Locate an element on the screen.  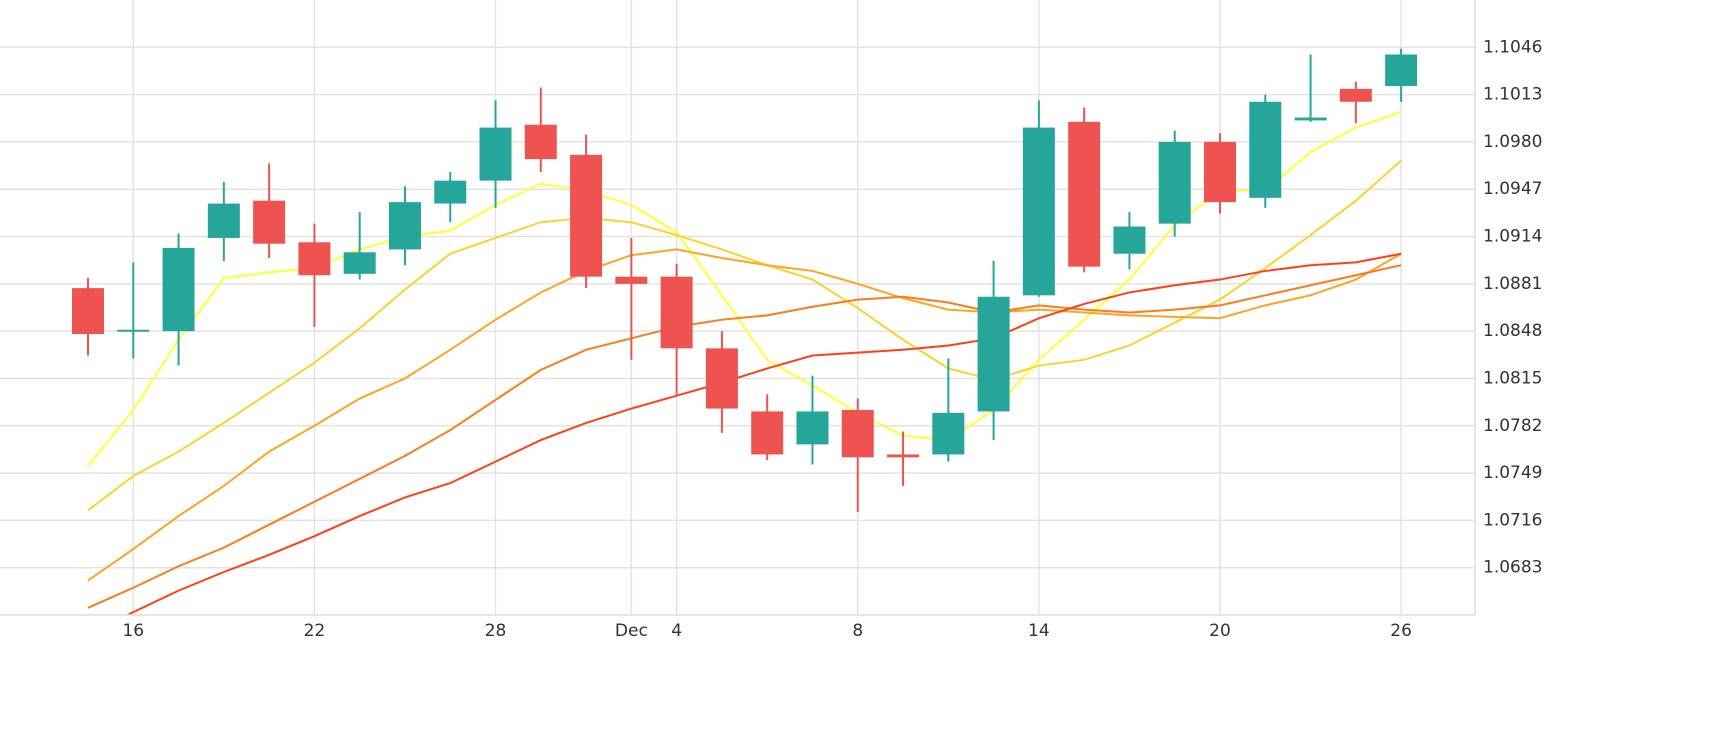
x-tick-label: Dec is located at coordinates (631, 631).